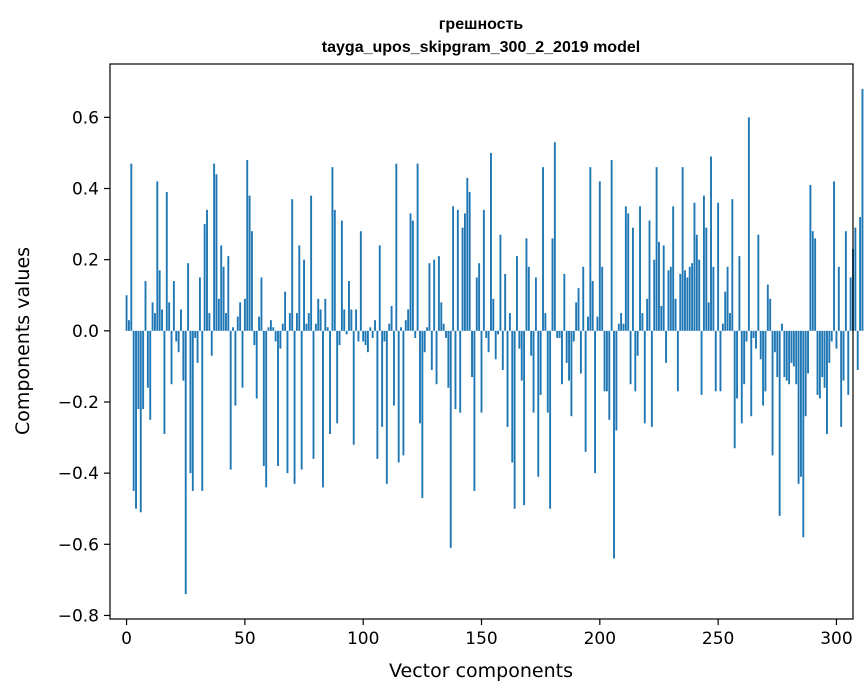 The image size is (867, 696). What do you see at coordinates (481, 24) in the screenshot?
I see `chart-title: грешность` at bounding box center [481, 24].